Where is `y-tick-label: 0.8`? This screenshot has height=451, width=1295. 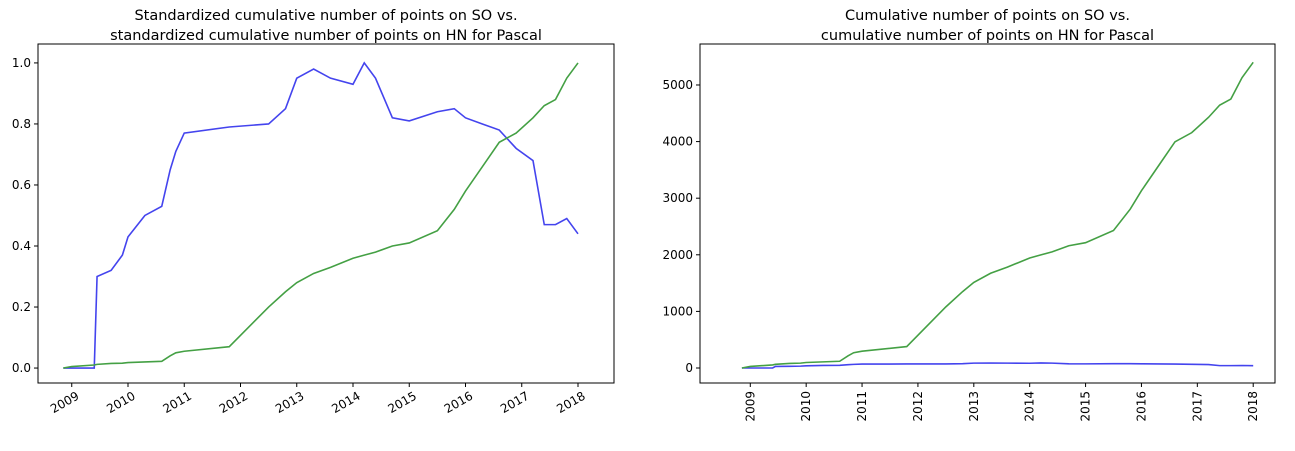
y-tick-label: 0.8 is located at coordinates (21, 124).